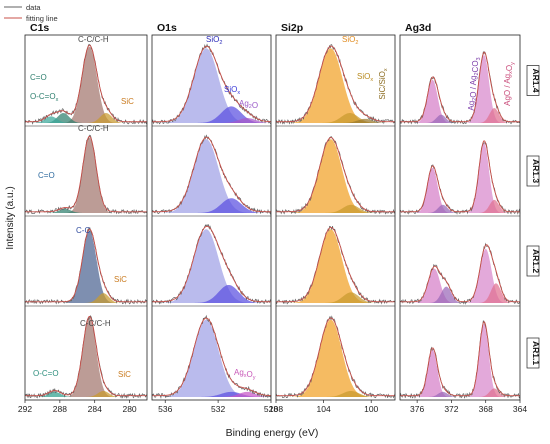  Describe the element at coordinates (10, 217) in the screenshot. I see `y-axis-label: Intensity (a.u.)` at that location.